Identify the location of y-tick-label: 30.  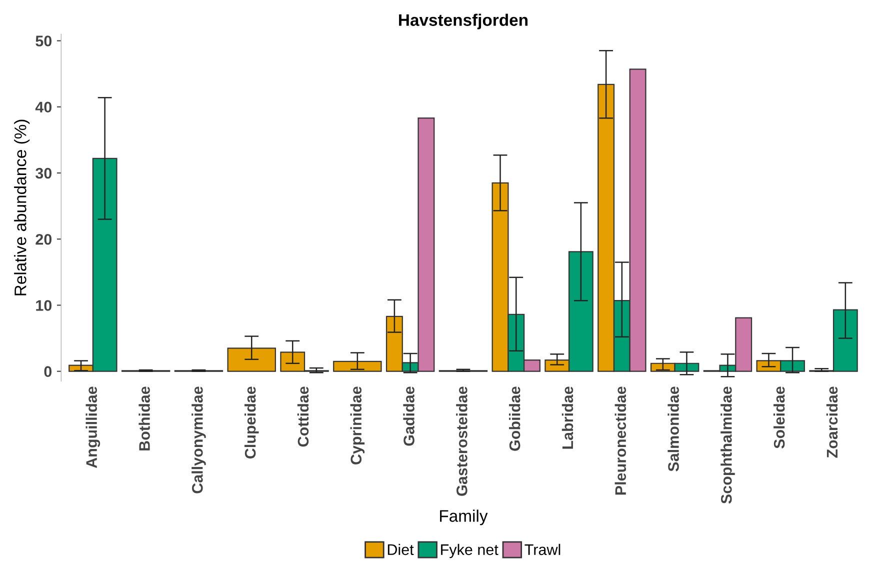
(44, 173).